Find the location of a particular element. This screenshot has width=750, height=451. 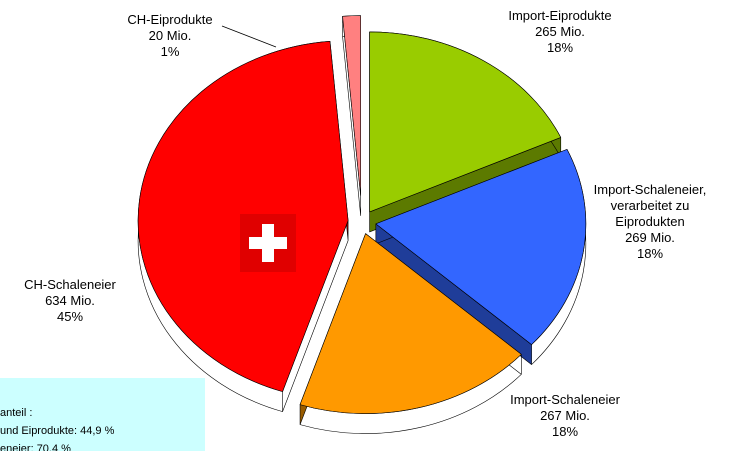

value-label: 20 Mio. is located at coordinates (170, 35).